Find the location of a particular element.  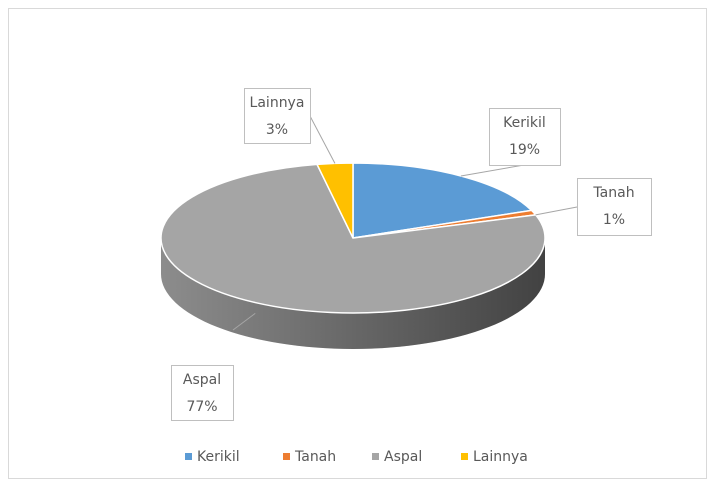

legend-label: Aspal is located at coordinates (403, 457).